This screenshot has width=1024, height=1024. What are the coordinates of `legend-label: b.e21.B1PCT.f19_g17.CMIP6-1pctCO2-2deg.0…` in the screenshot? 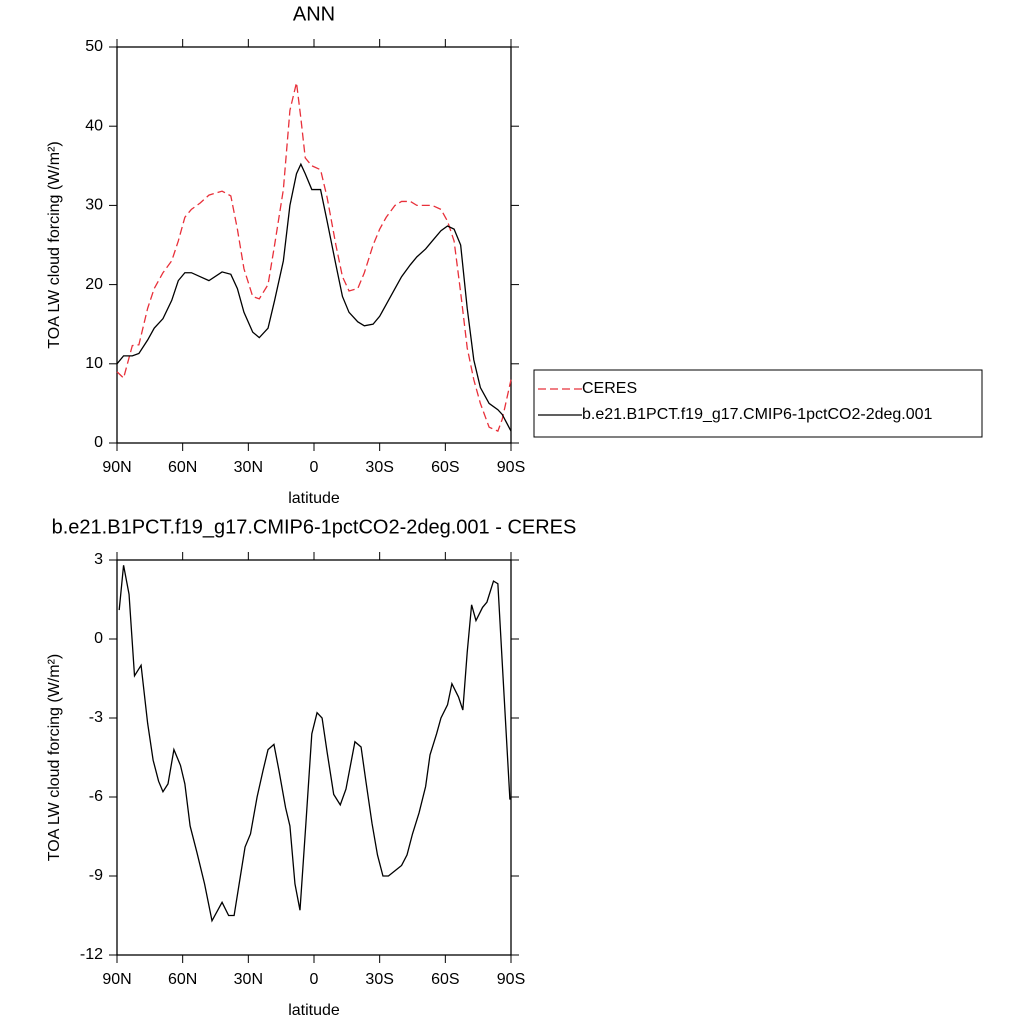 It's located at (757, 414).